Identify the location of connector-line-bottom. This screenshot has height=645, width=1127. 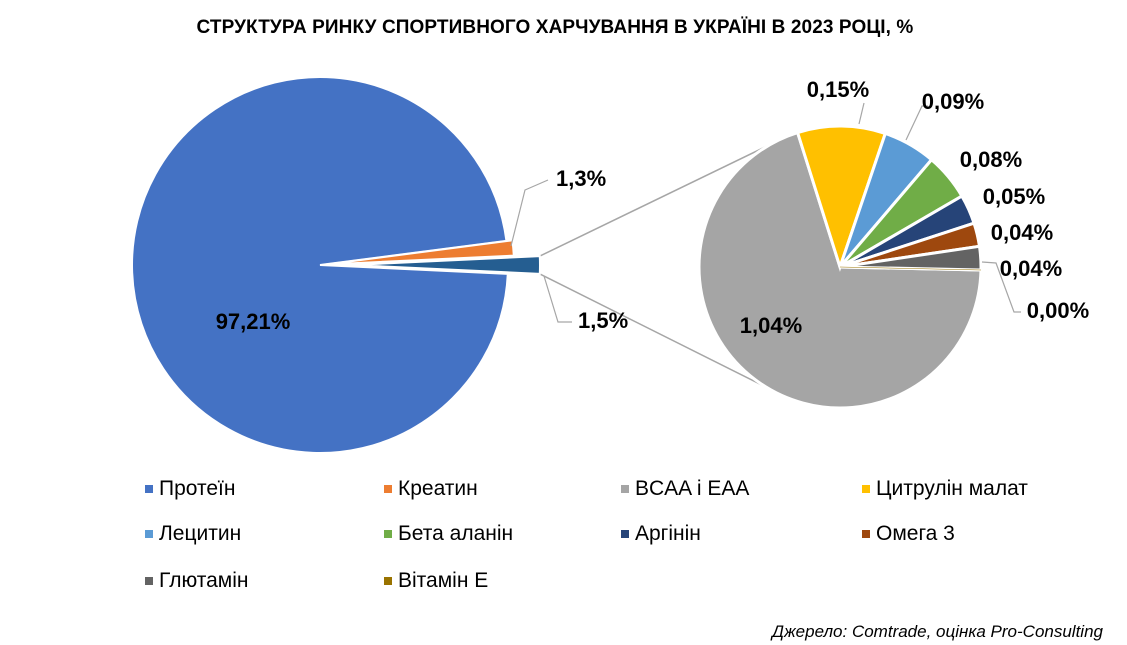
(663, 336).